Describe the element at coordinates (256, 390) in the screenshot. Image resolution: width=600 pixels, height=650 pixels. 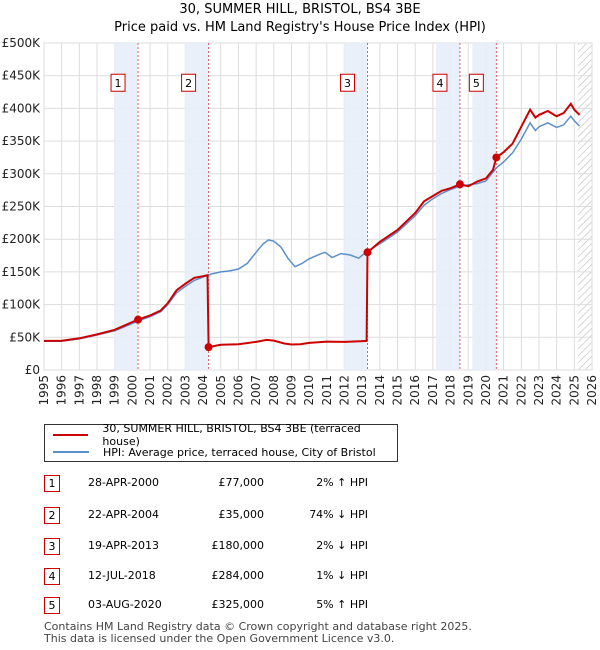
I see `x-tick-label: 2007` at that location.